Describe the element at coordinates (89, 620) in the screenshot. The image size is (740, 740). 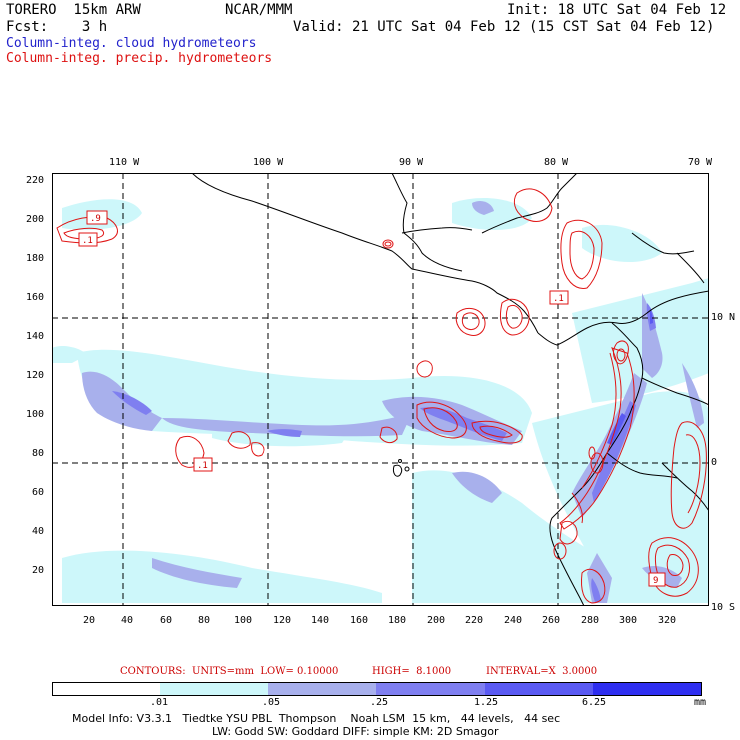
I see `x-tick-label: 20` at that location.